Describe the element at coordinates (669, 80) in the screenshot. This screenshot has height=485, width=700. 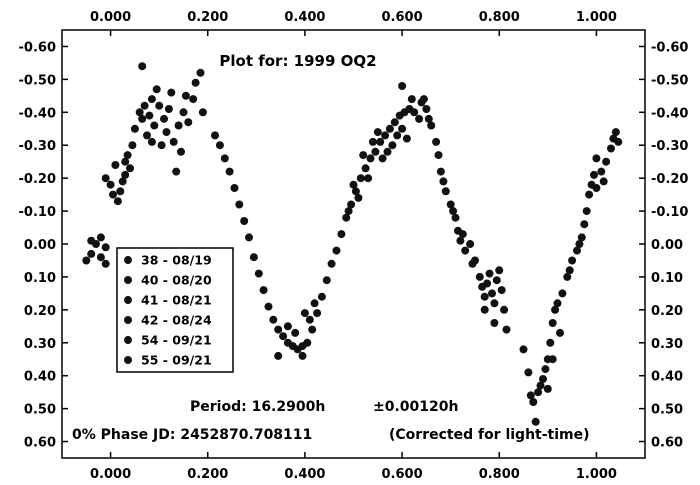
I see `y-tick-label-right: -0.50` at that location.